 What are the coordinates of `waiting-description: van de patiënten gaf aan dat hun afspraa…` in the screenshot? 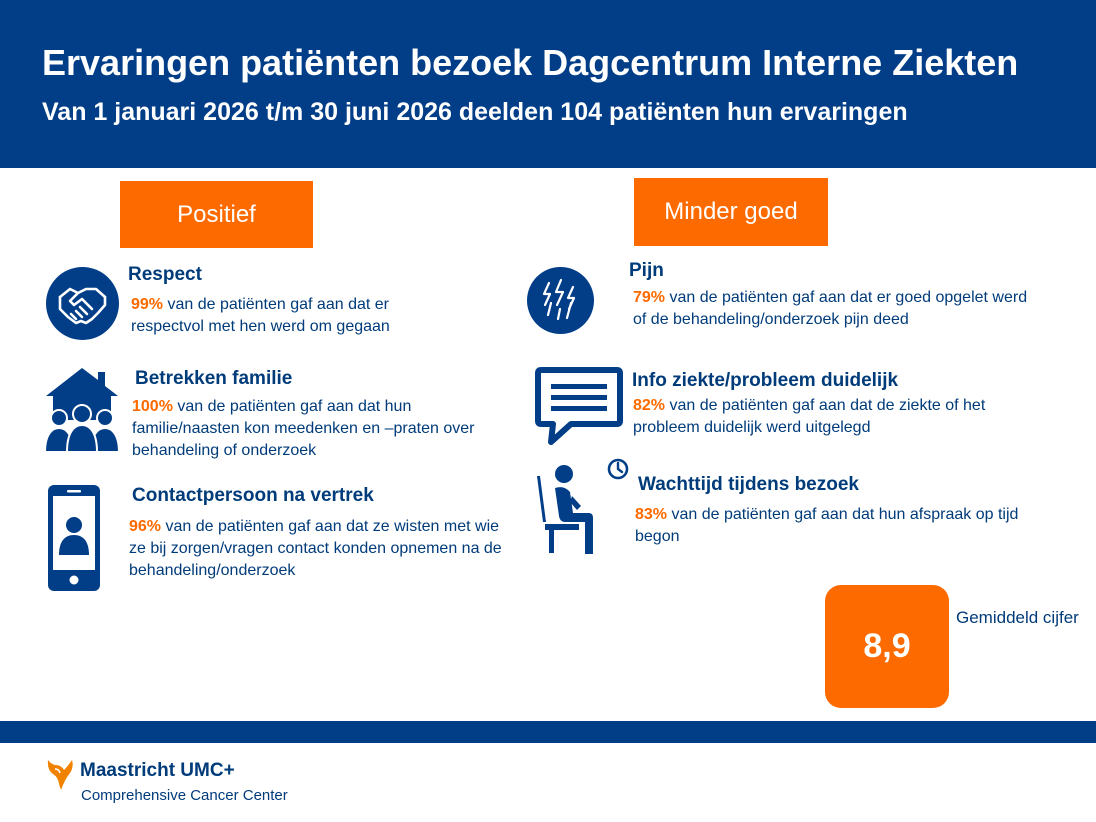 It's located at (827, 525).